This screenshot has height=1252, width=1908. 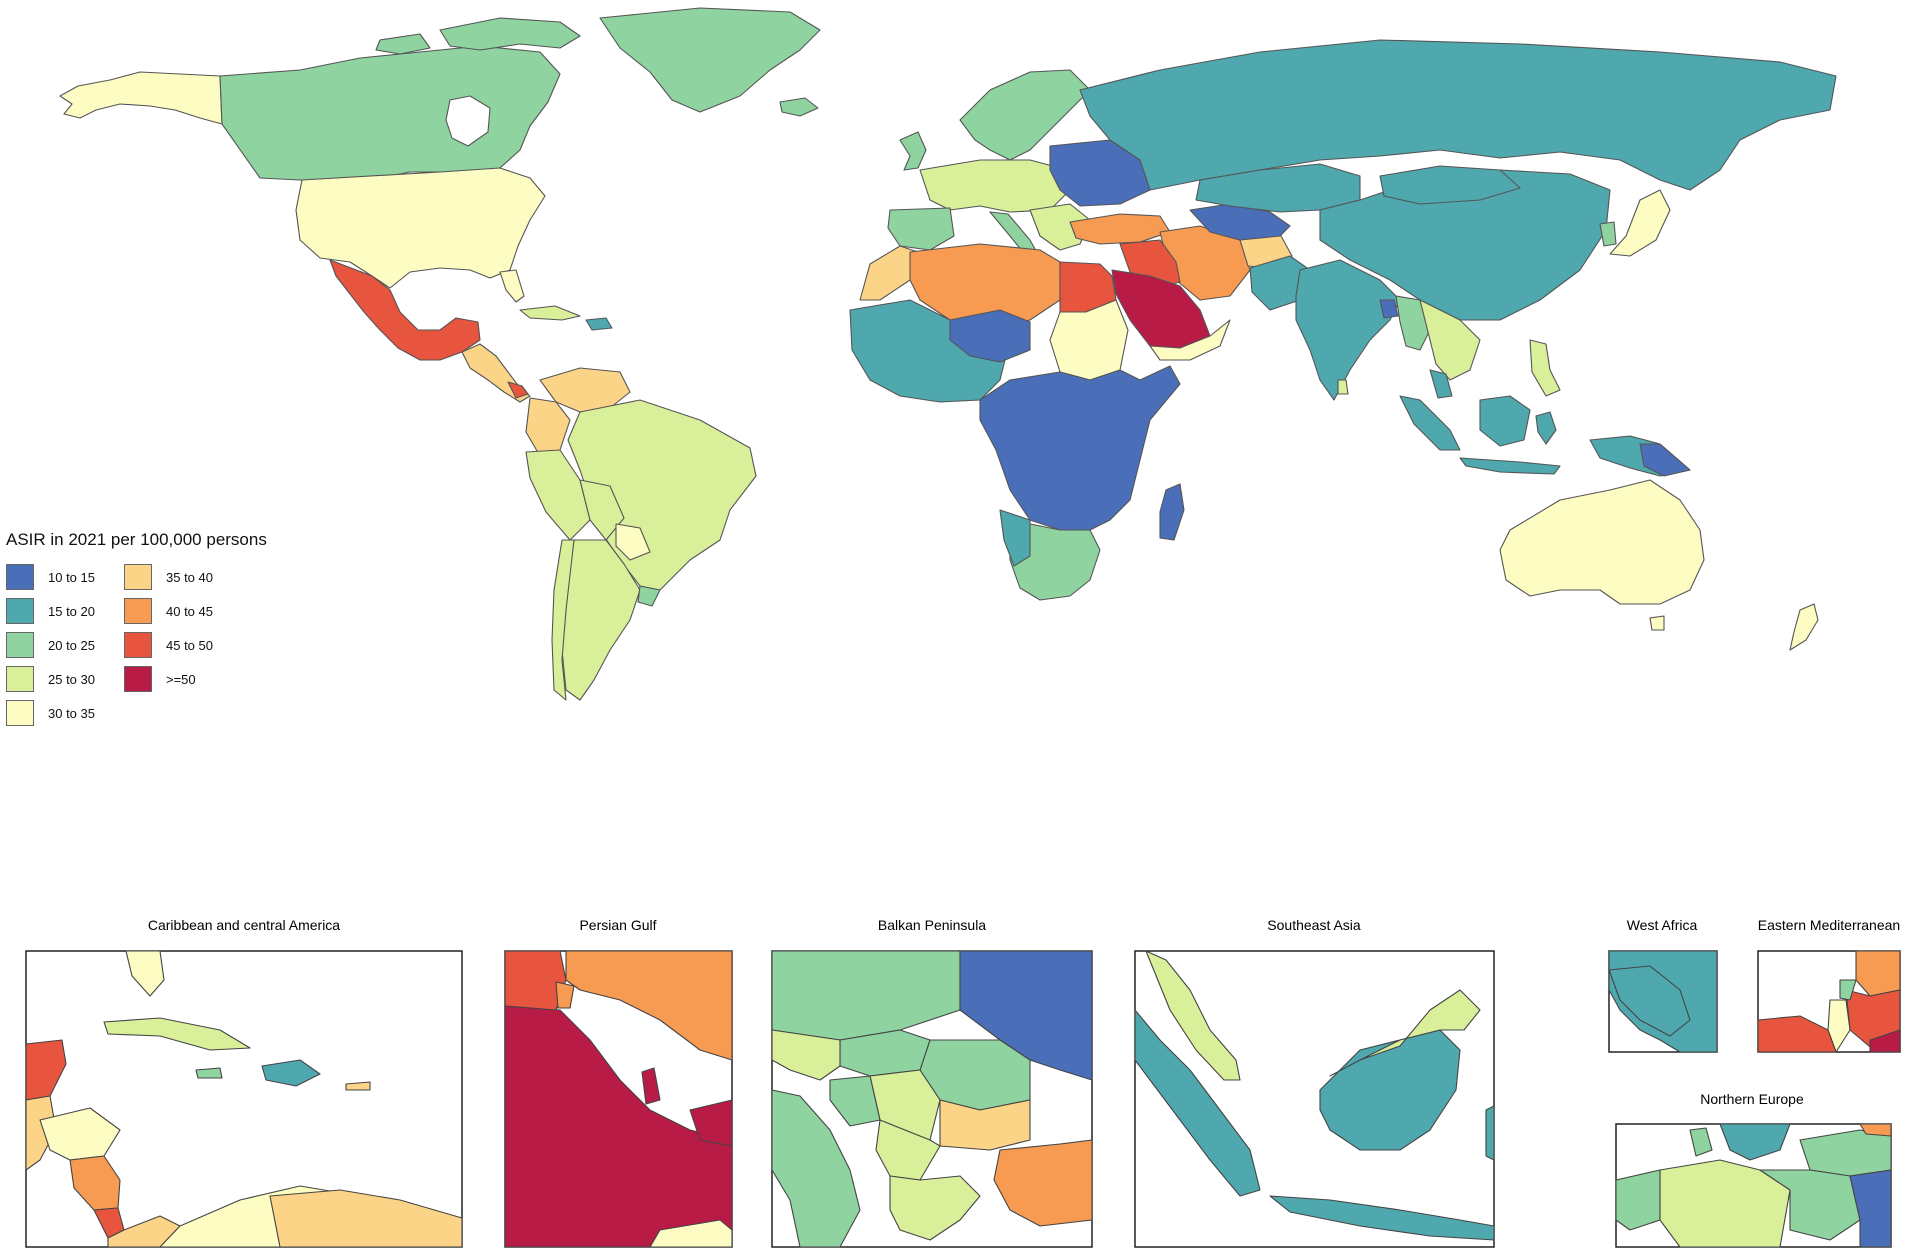 What do you see at coordinates (1450, 185) in the screenshot?
I see `region-mongolia` at bounding box center [1450, 185].